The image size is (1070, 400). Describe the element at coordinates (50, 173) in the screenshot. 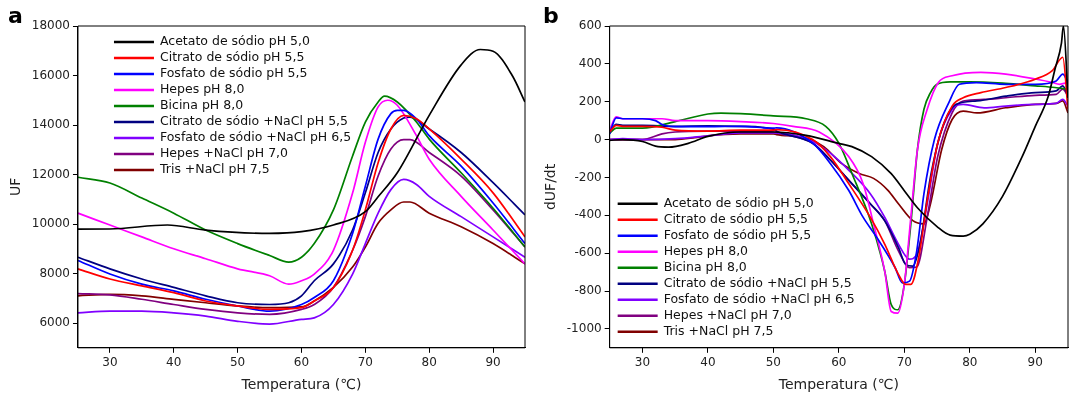

I see `y-tick-label: 12000` at that location.